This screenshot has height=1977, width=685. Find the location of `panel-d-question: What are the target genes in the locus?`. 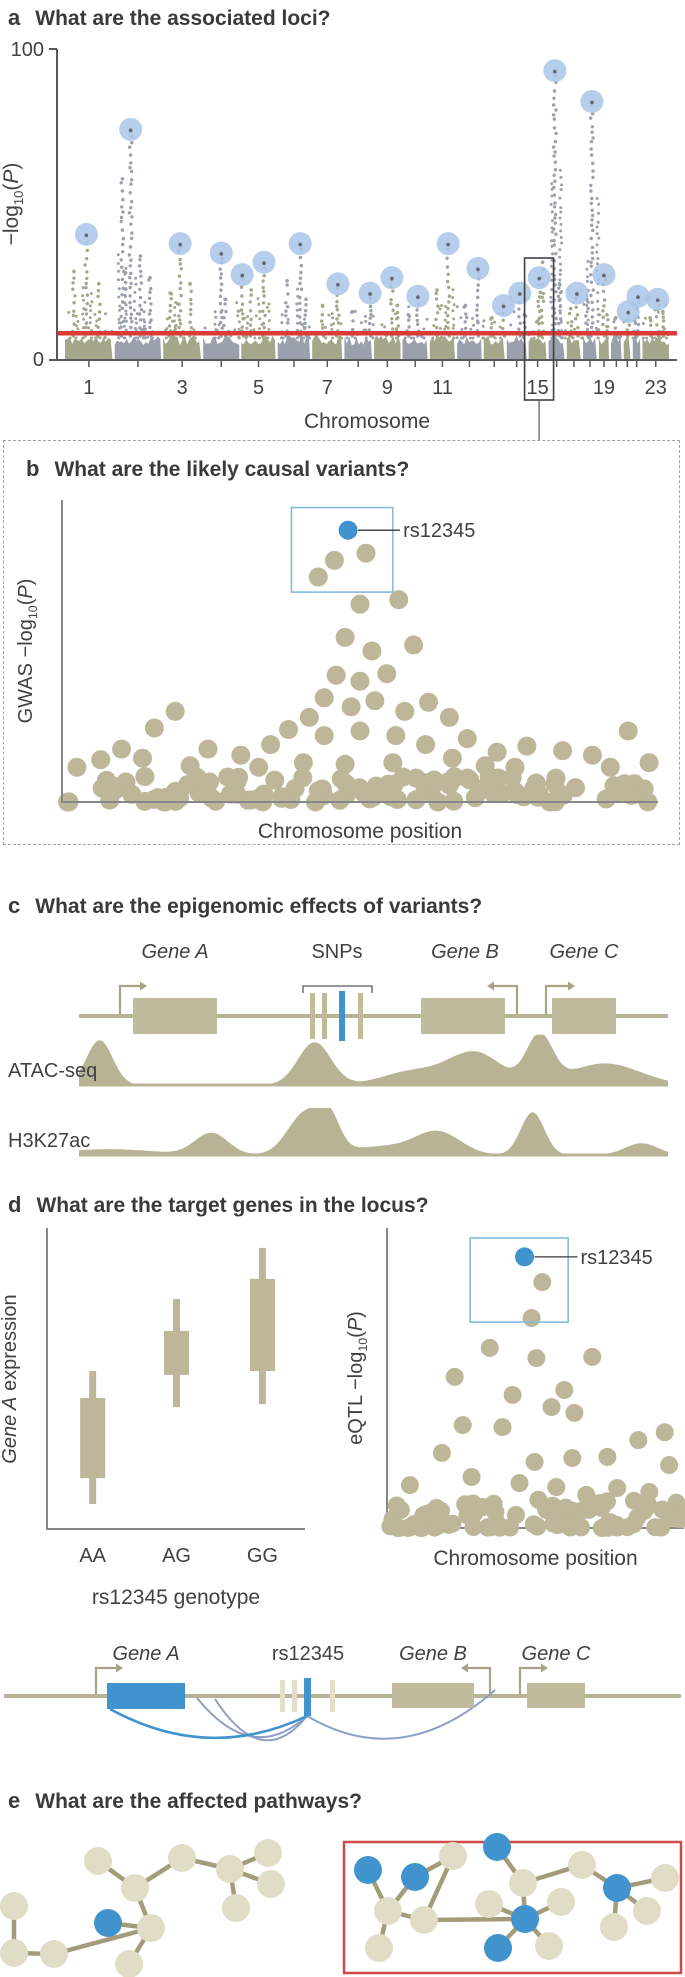

panel-d-question: What are the target genes in the locus? is located at coordinates (232, 1205).